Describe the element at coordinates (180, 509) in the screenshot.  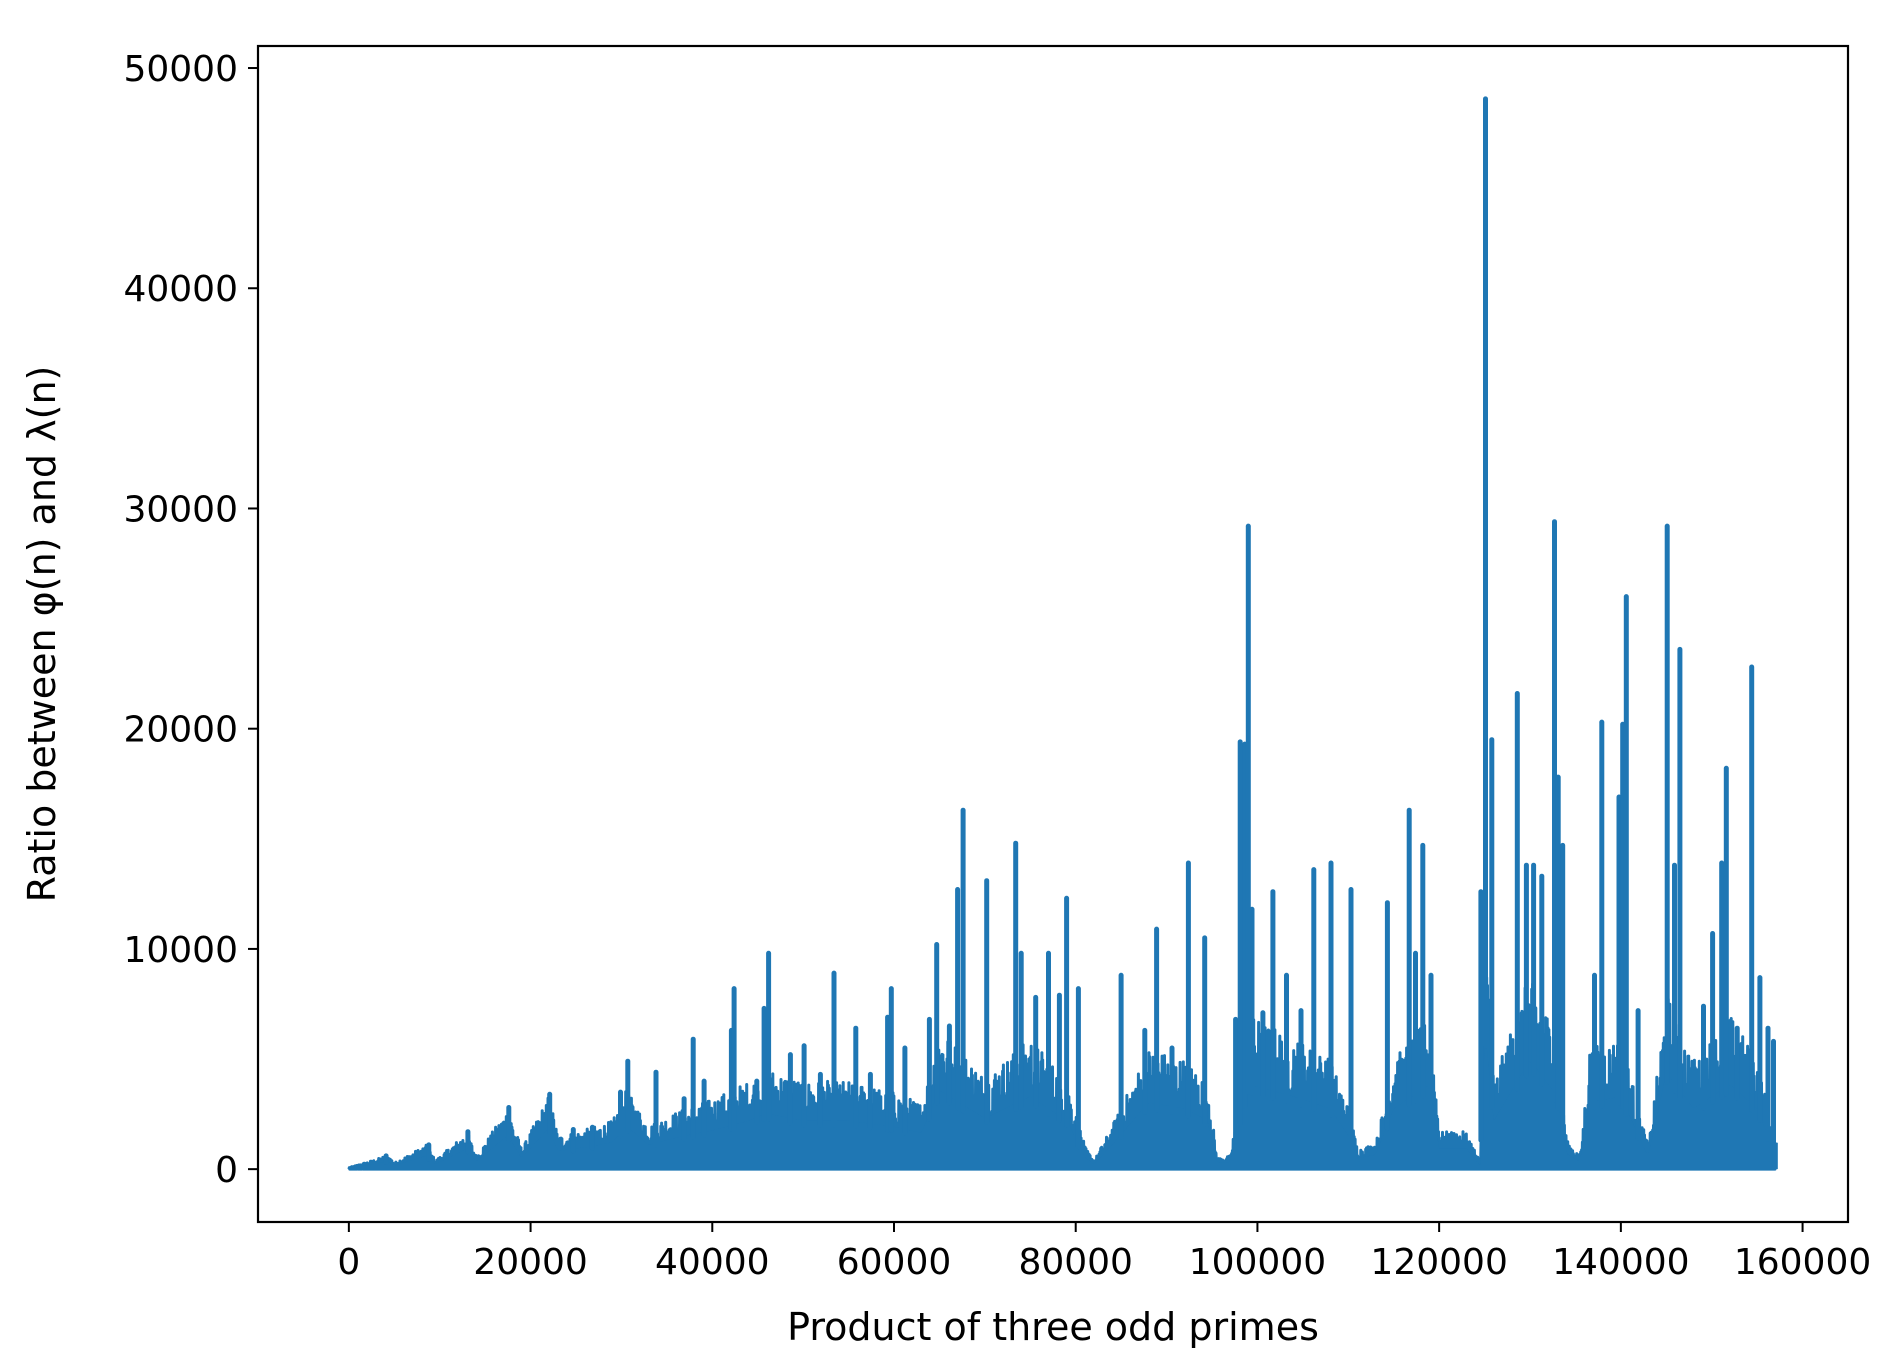
I see `y-tick-label: 30000` at that location.